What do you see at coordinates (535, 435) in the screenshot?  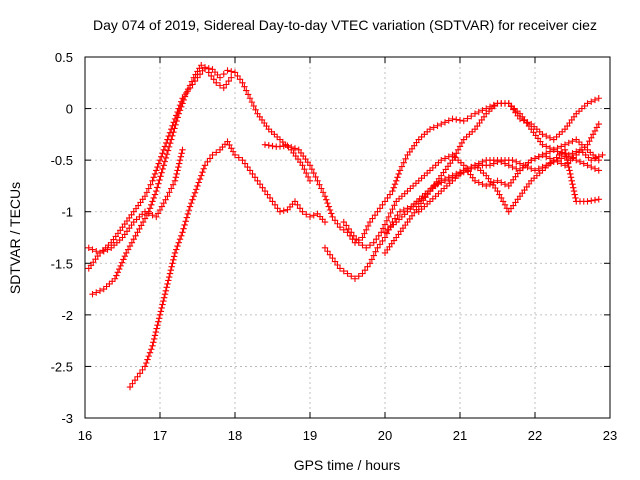 I see `x-tick-label: 22` at bounding box center [535, 435].